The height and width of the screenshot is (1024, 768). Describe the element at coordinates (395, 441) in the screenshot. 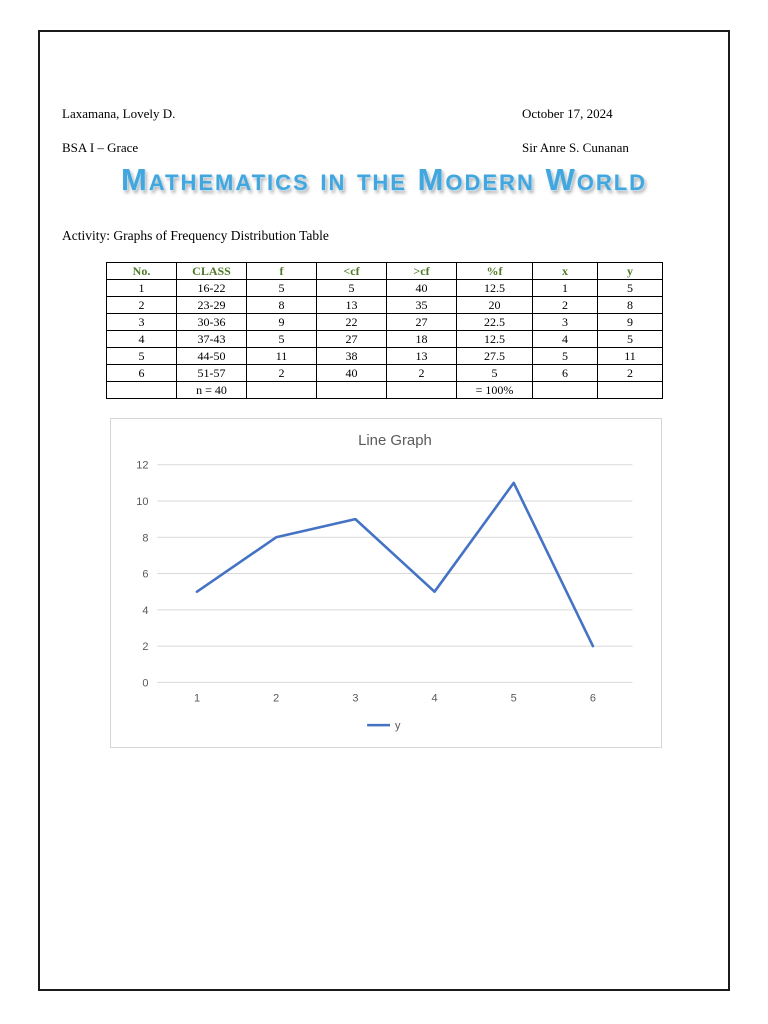

I see `chart-title: Line Graph` at that location.